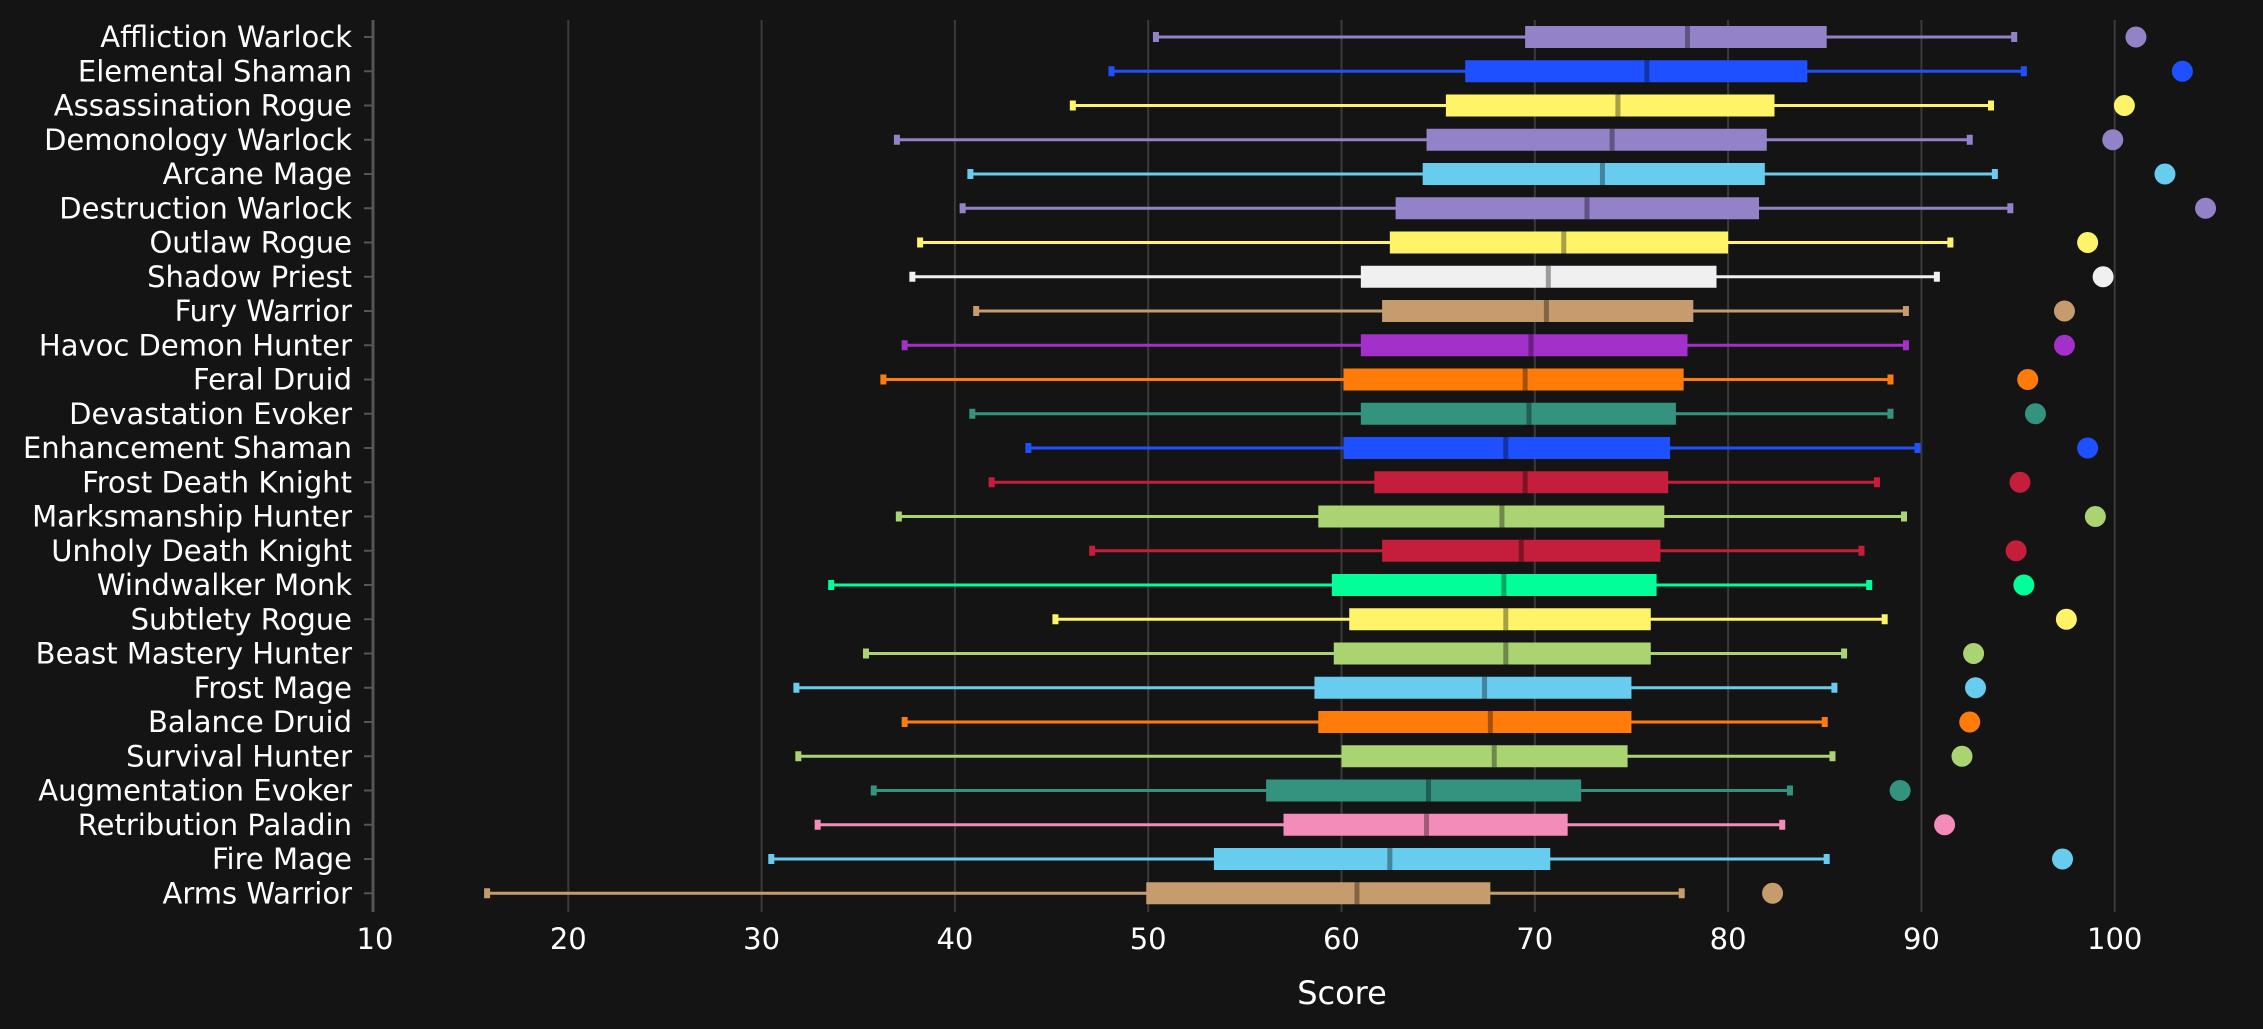 This screenshot has width=2263, height=1029. I want to click on category-label: Frost Death Knight, so click(217, 482).